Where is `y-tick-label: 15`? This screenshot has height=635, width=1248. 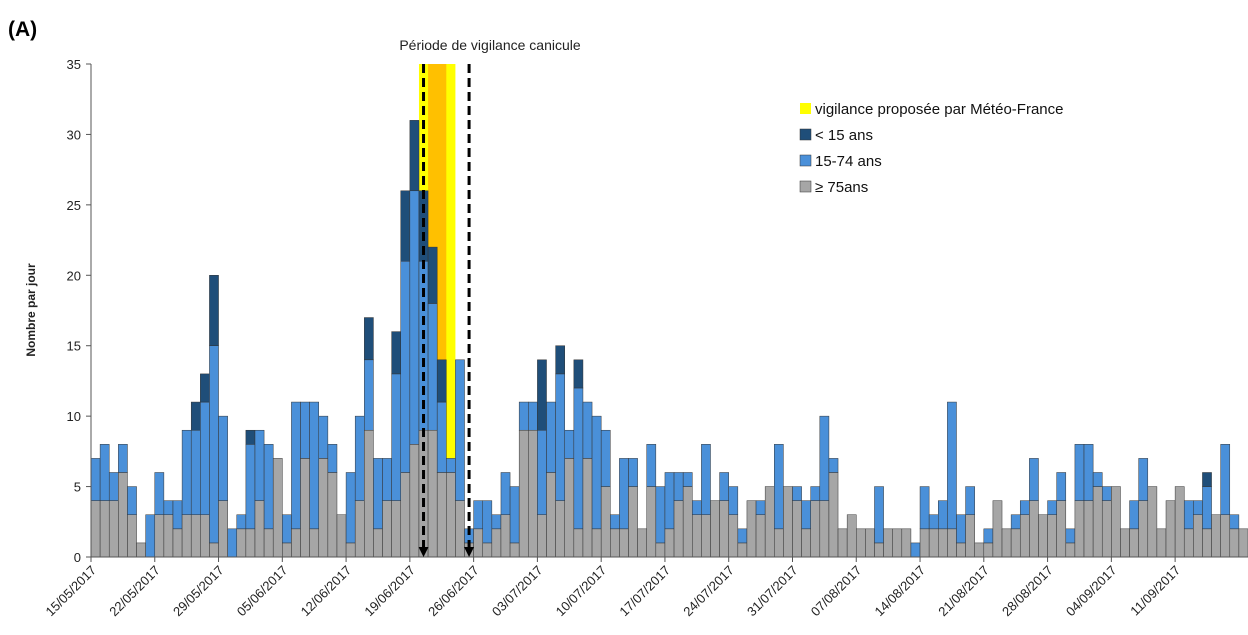 y-tick-label: 15 is located at coordinates (74, 346).